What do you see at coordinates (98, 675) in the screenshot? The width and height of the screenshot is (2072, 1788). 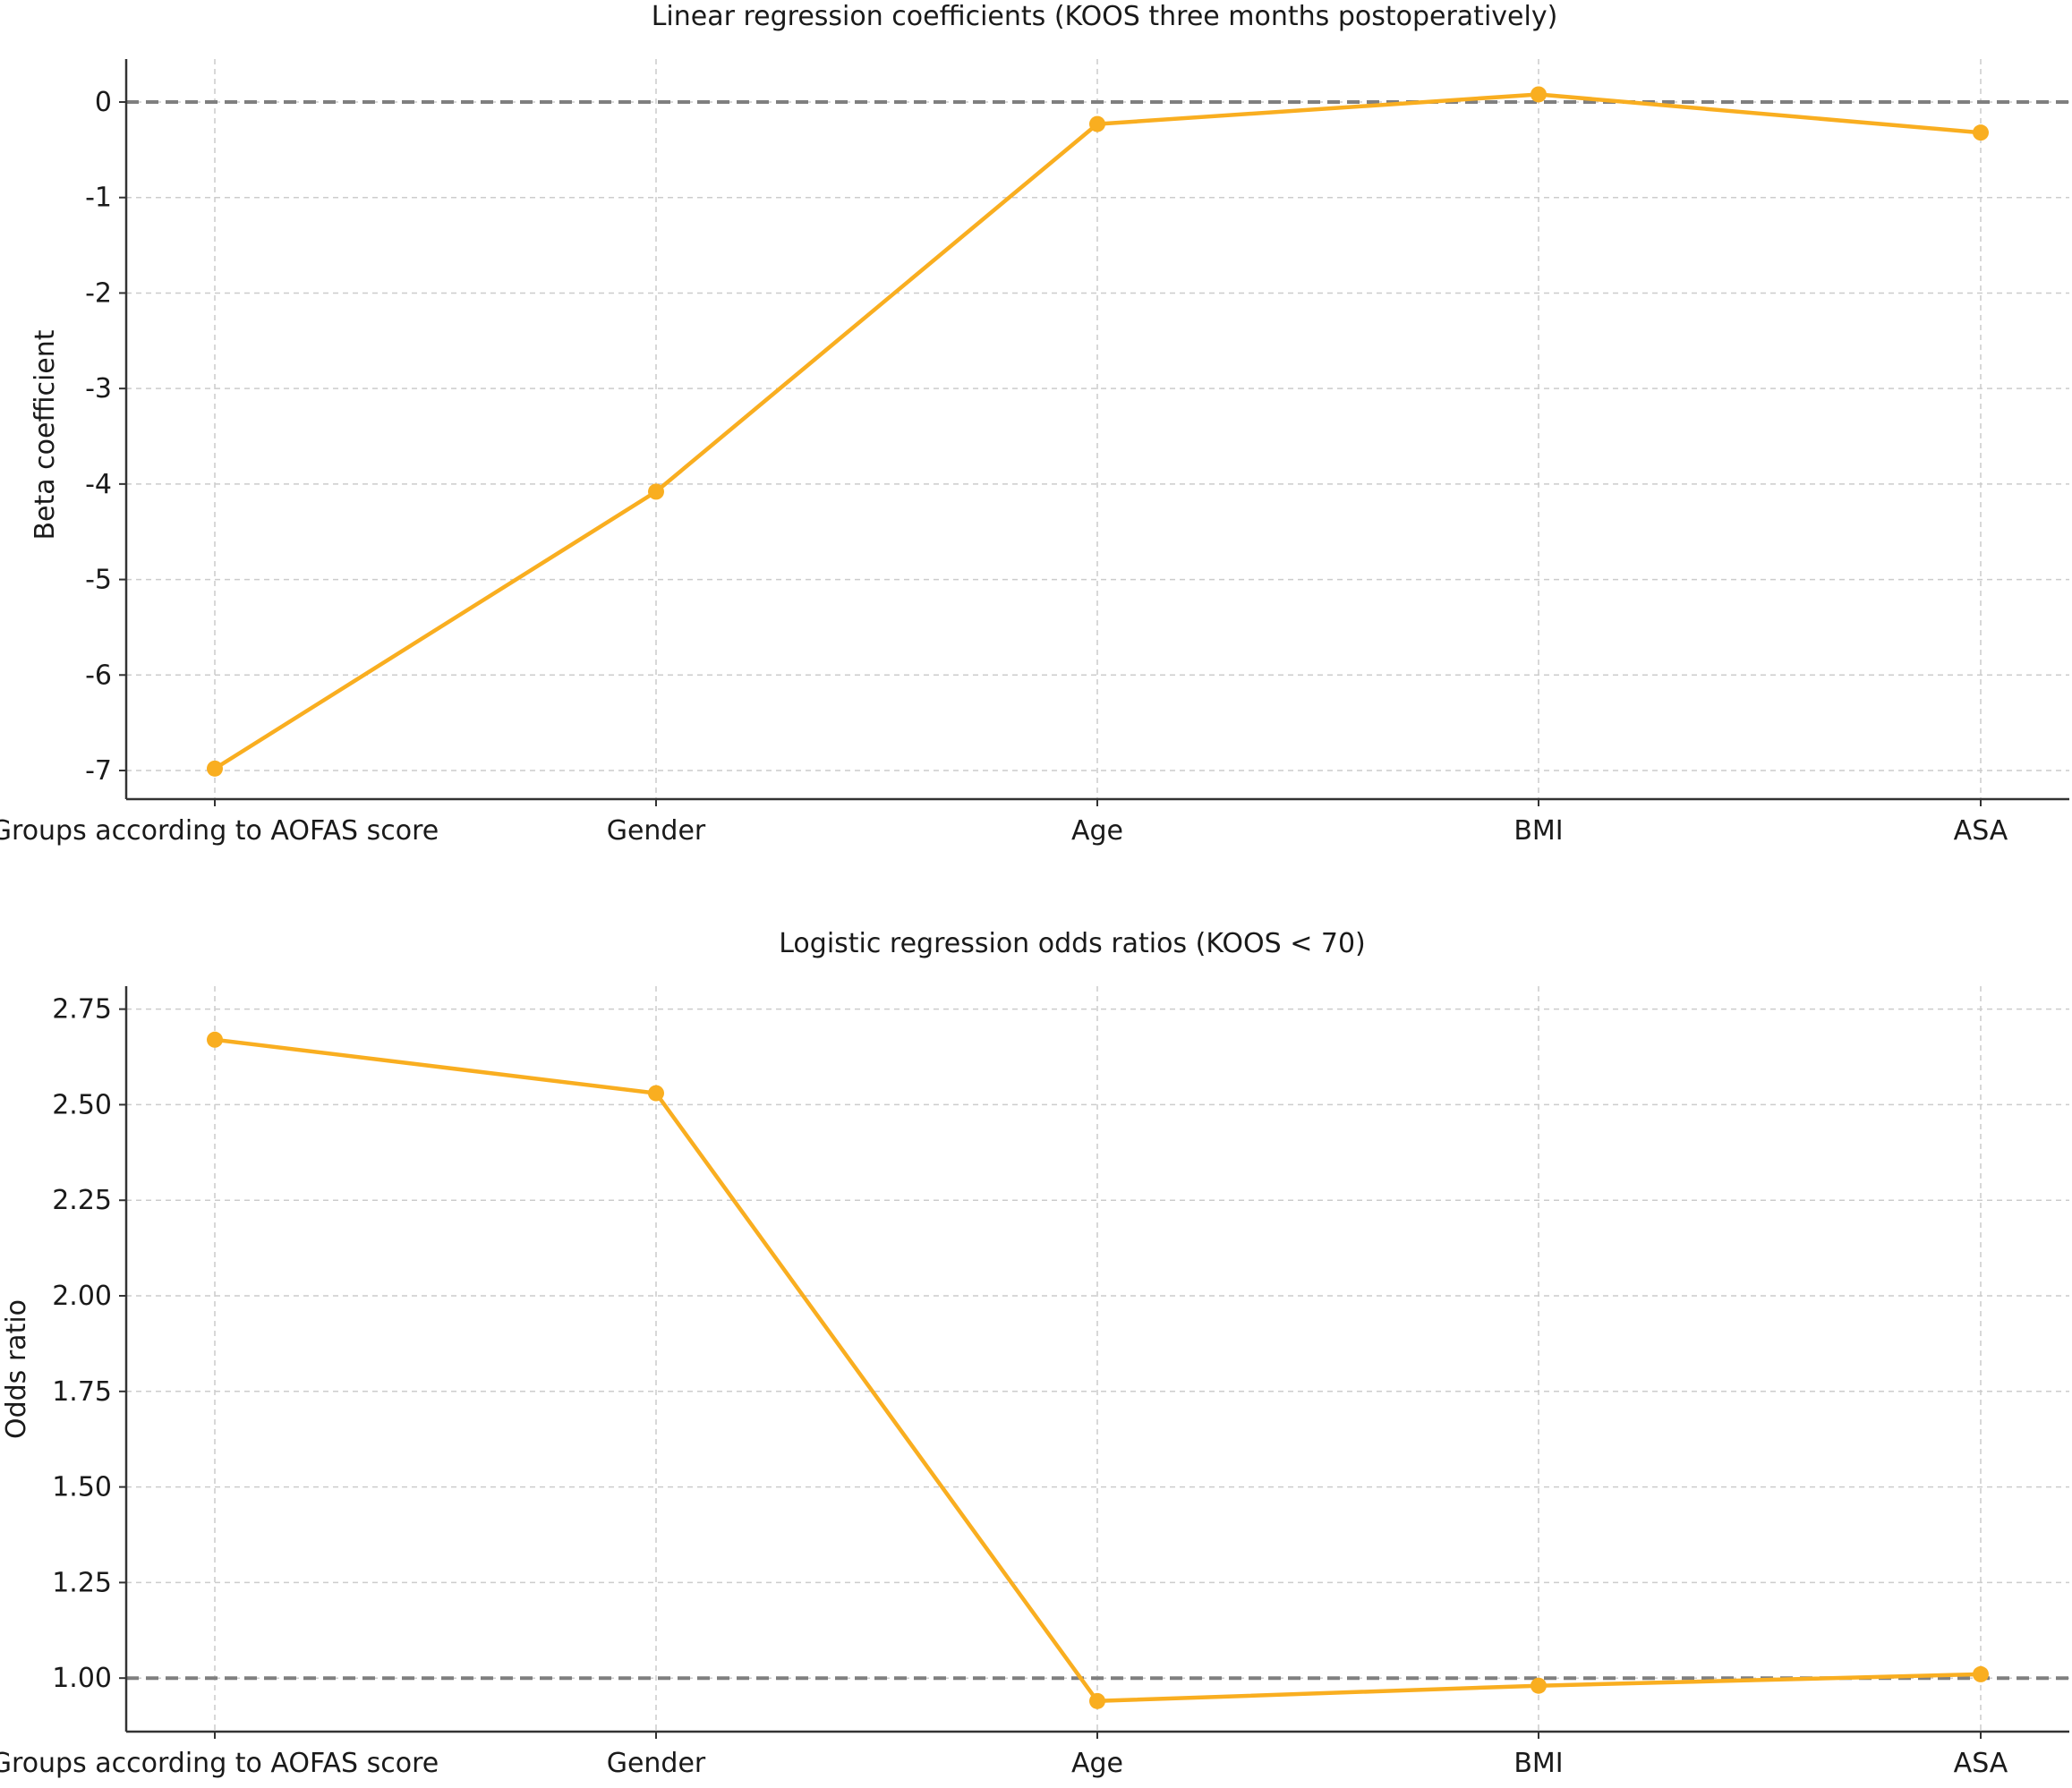 I see `y-tick-label: -6` at bounding box center [98, 675].